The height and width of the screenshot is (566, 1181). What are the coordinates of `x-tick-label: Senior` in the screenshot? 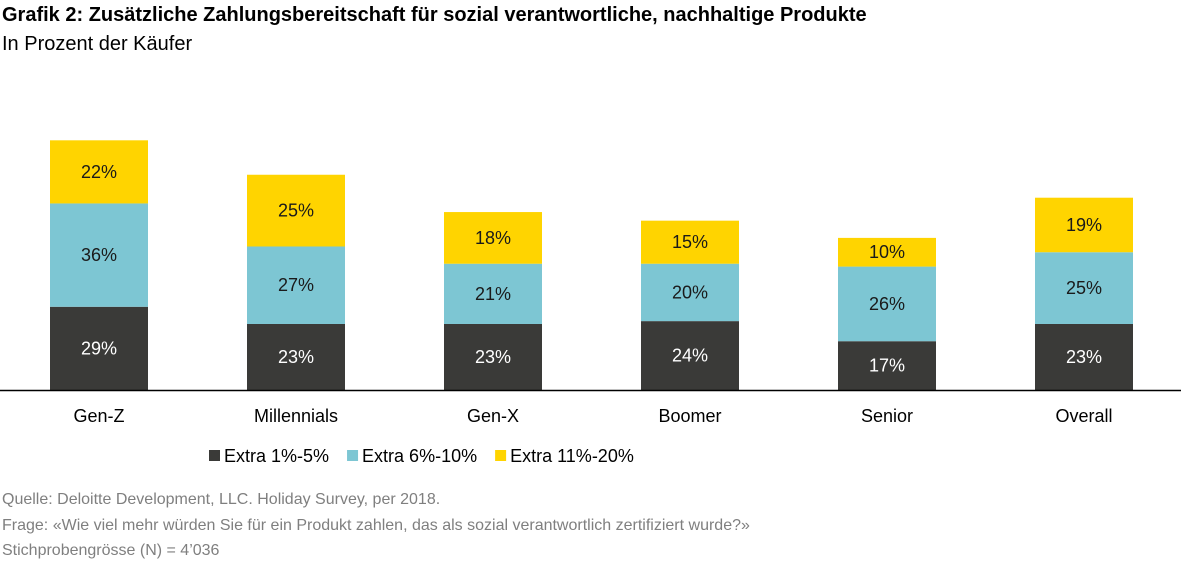 It's located at (887, 416).